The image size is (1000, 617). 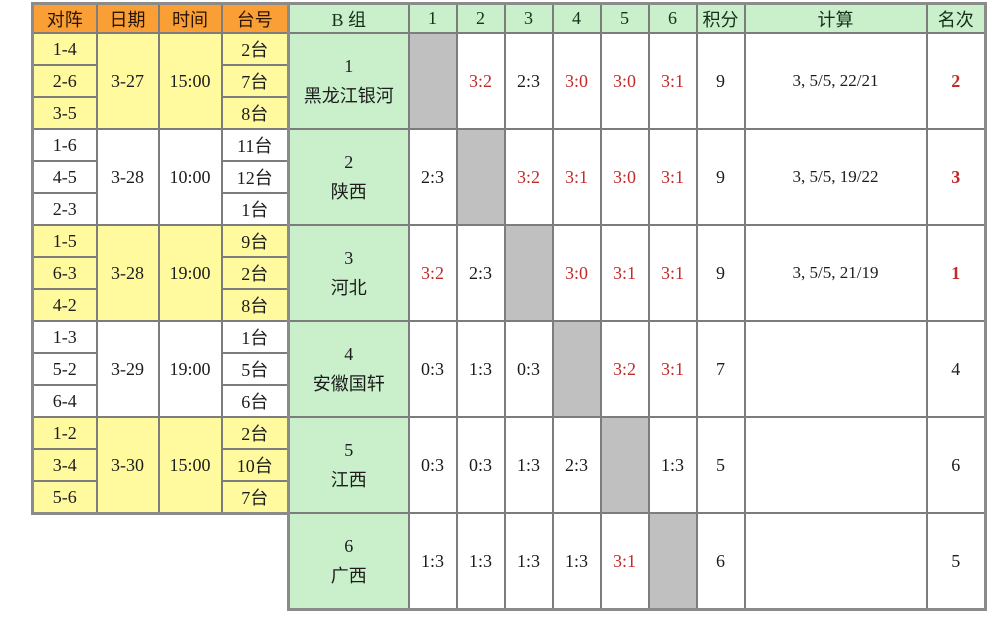 I want to click on results-header-opponent-2: 2, so click(x=480, y=18).